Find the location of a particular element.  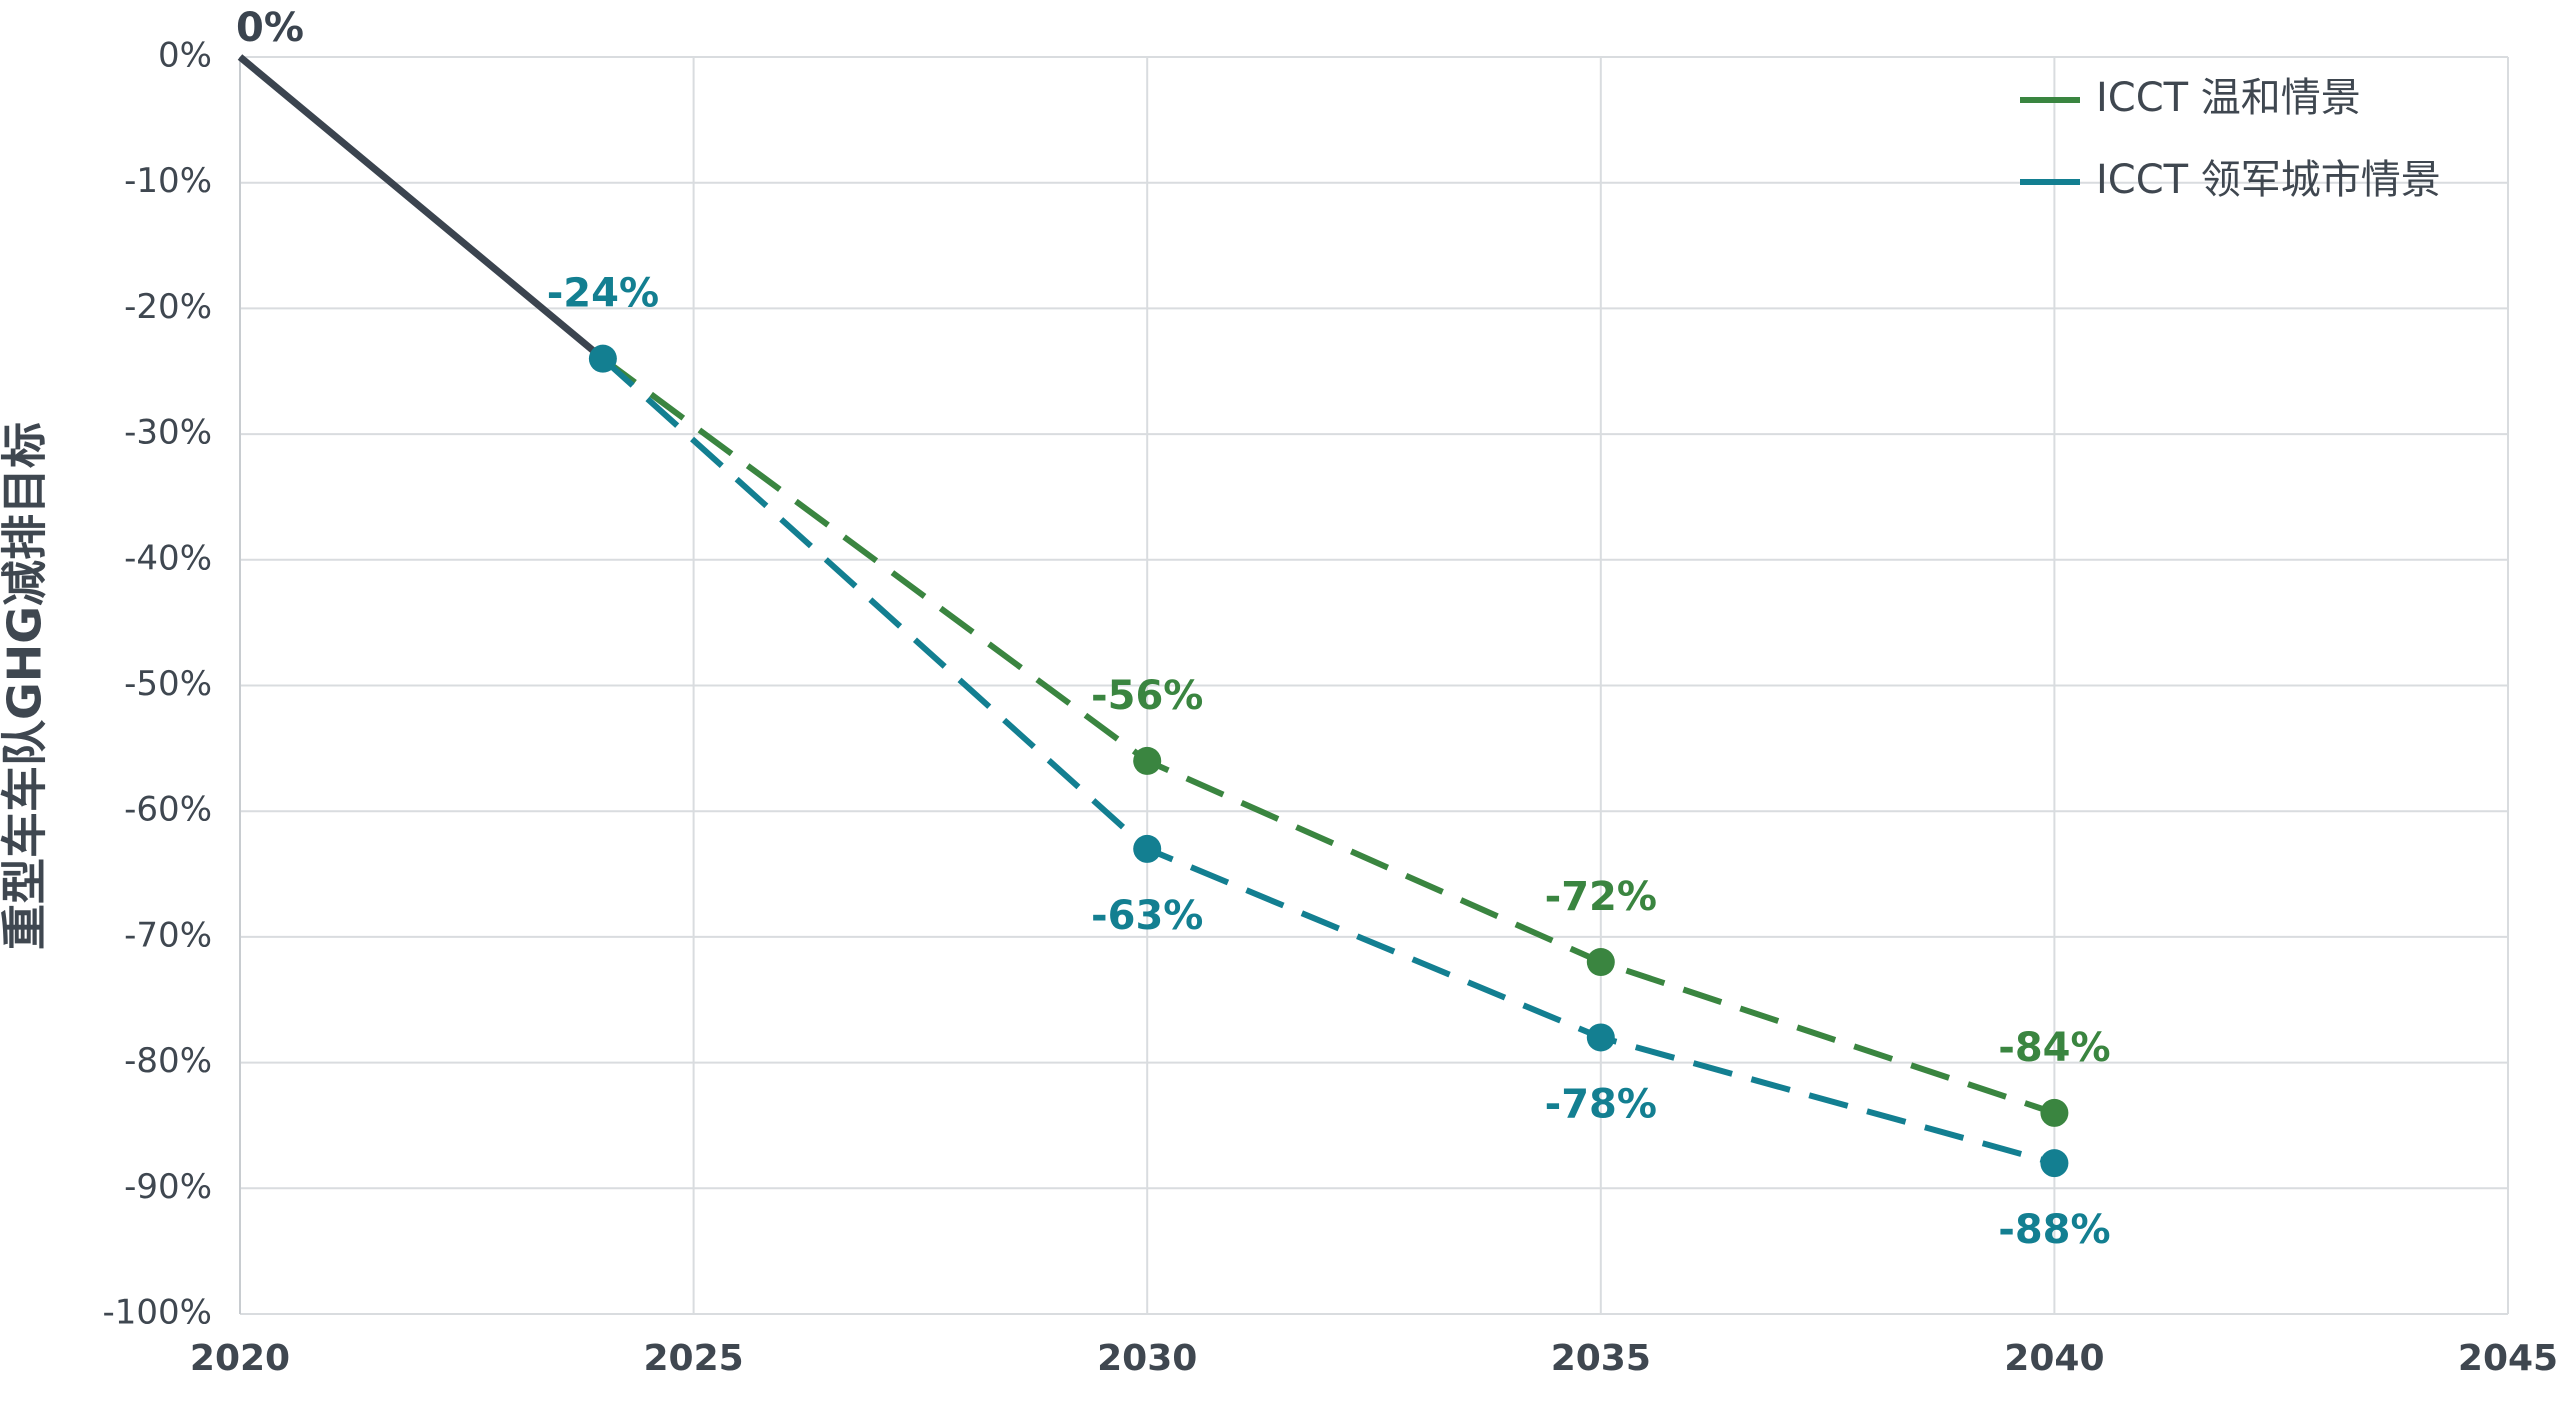

data-label: -88% is located at coordinates (2054, 1230).